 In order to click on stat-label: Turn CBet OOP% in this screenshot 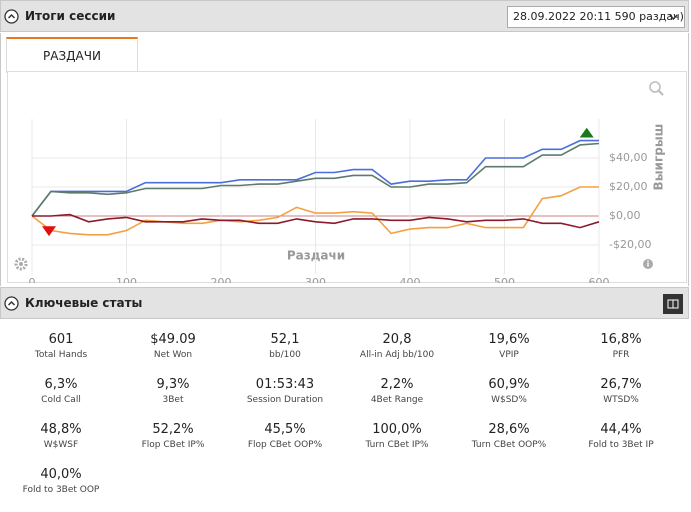, I will do `click(509, 445)`.